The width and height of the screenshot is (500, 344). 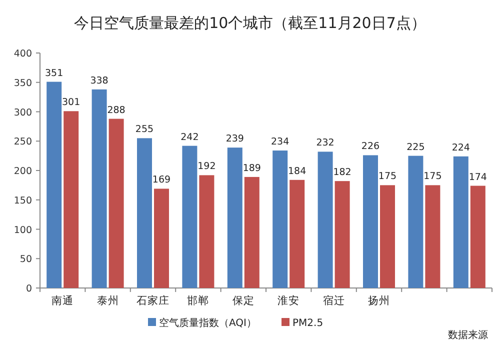 What do you see at coordinates (207, 166) in the screenshot?
I see `data-label: 192` at bounding box center [207, 166].